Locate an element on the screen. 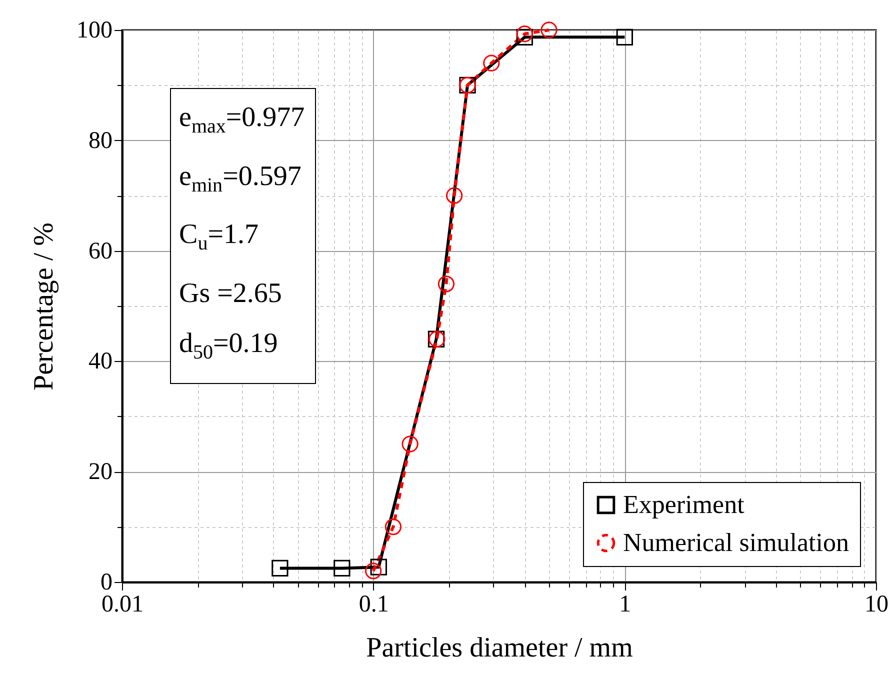  legend-label: Numerical simulation is located at coordinates (736, 542).